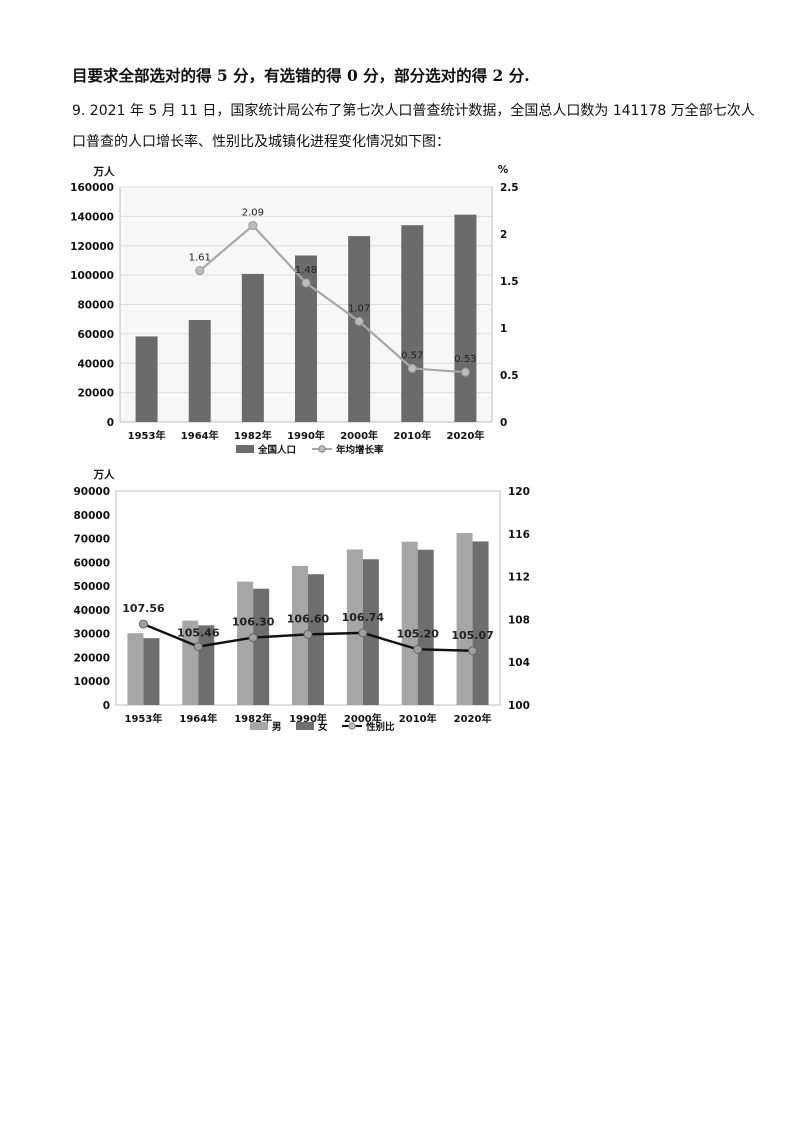  Describe the element at coordinates (308, 718) in the screenshot. I see `chart2-x-tick-label: 1990年` at that location.